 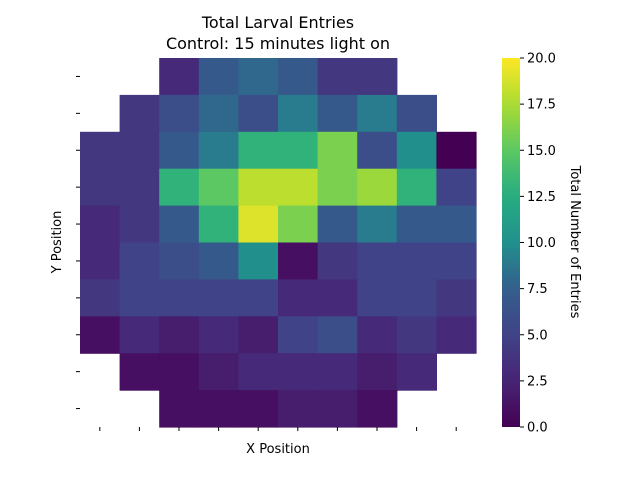 What do you see at coordinates (278, 43) in the screenshot?
I see `chart-title-line-2: Control: 15 minutes light on` at bounding box center [278, 43].